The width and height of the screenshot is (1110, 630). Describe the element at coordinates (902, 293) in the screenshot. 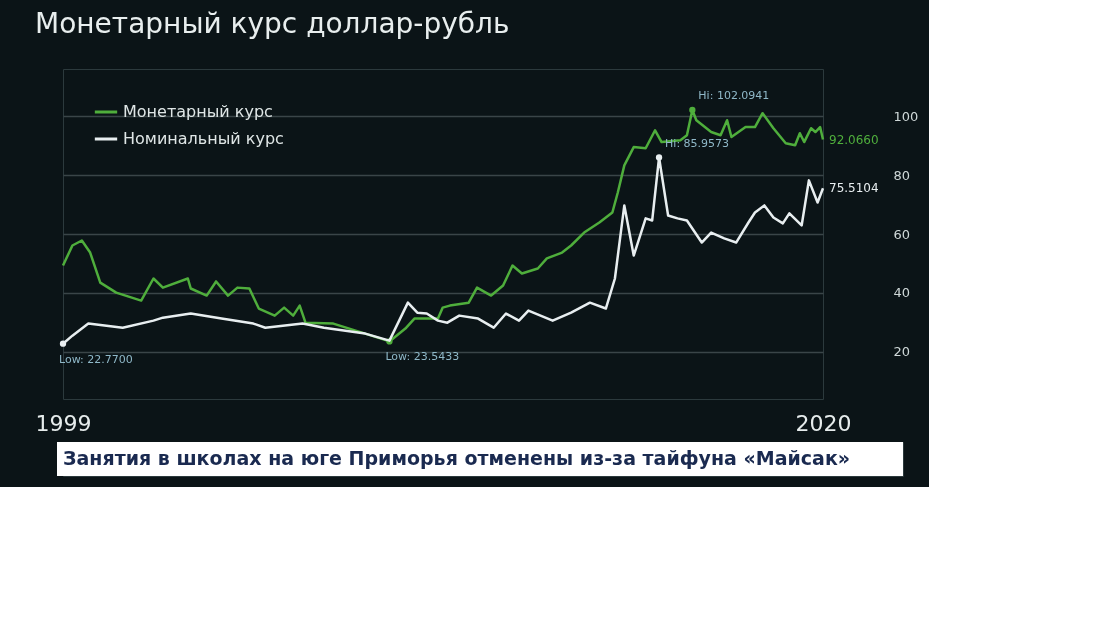

I see `y-tick-label: 40` at that location.